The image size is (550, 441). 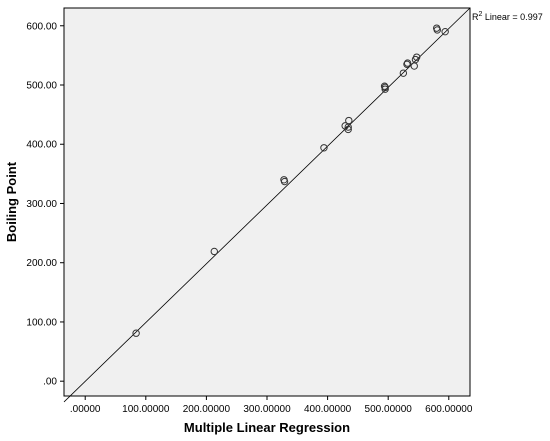 I want to click on x-tick-label: 100.00000, so click(x=146, y=409).